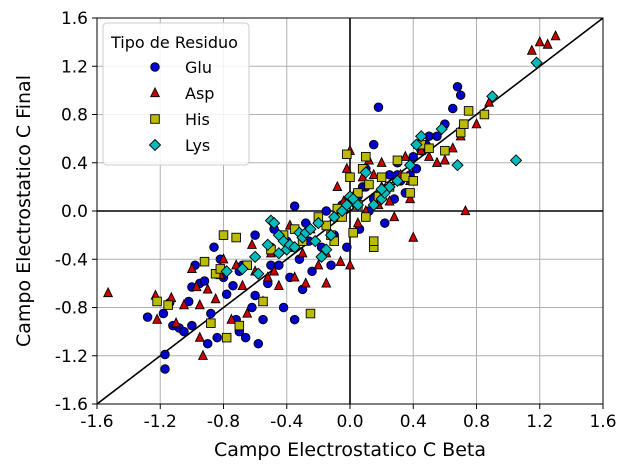 The height and width of the screenshot is (470, 629). I want to click on x-tick-label: -0.8, so click(223, 422).